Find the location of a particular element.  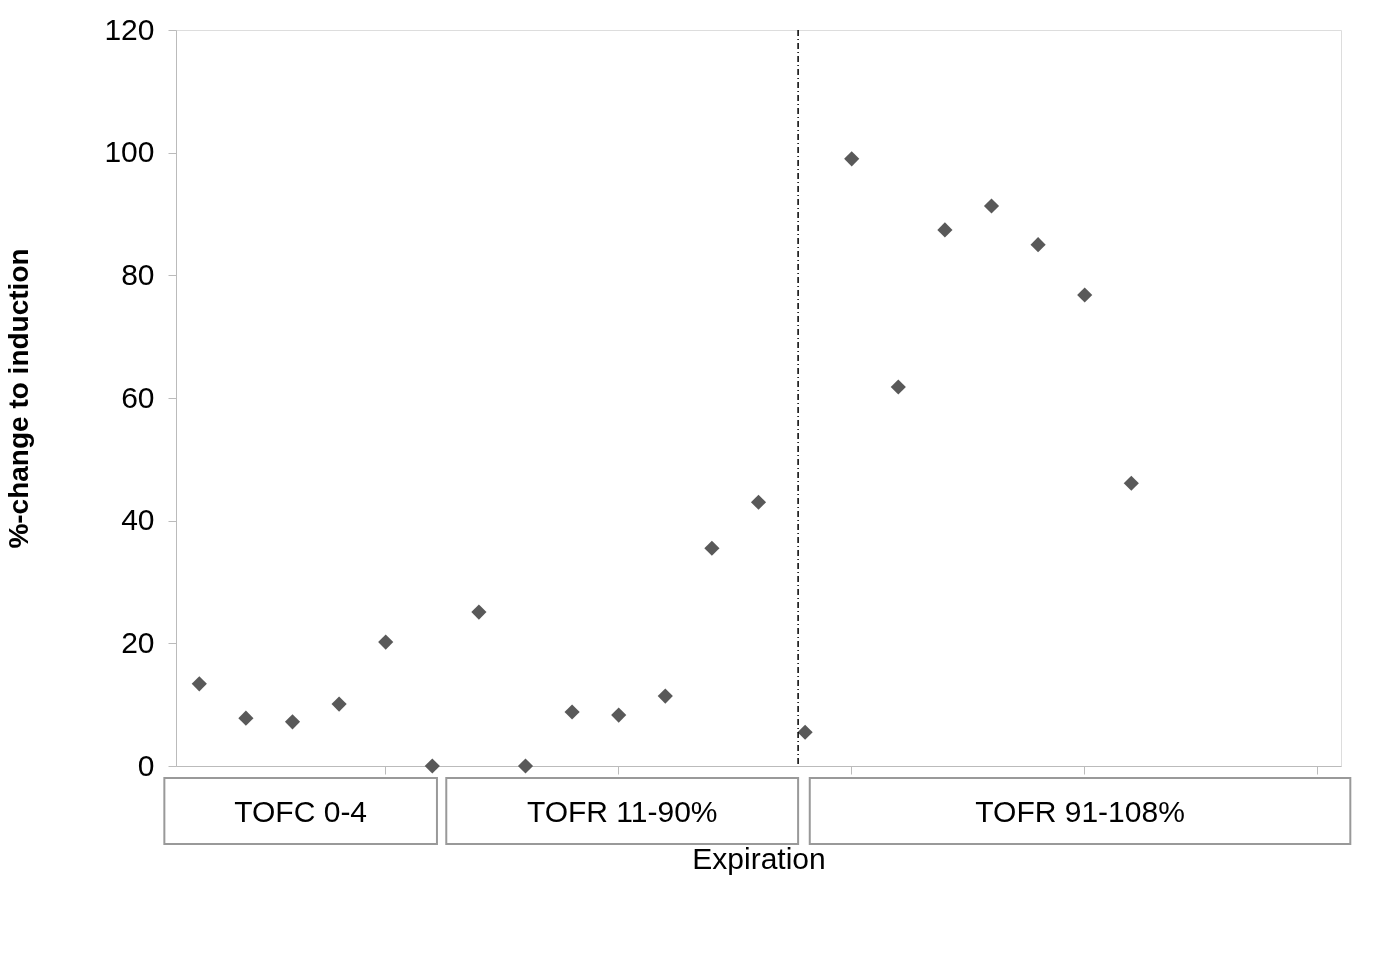

y-tick-label: 0 is located at coordinates (146, 765).